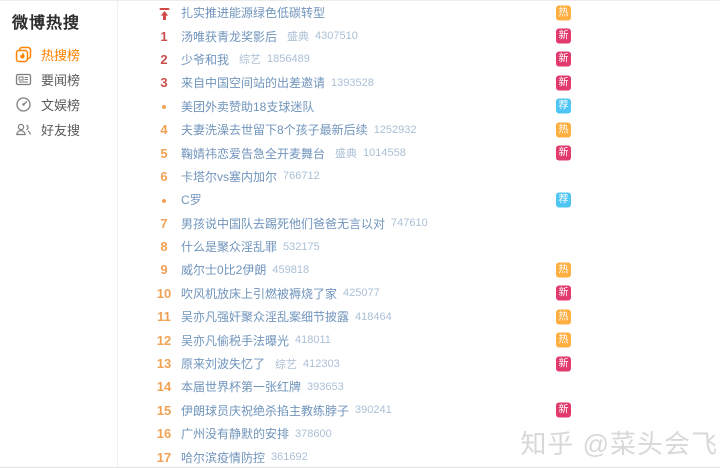 The height and width of the screenshot is (468, 720). Describe the element at coordinates (164, 153) in the screenshot. I see `rank-label: 5` at that location.